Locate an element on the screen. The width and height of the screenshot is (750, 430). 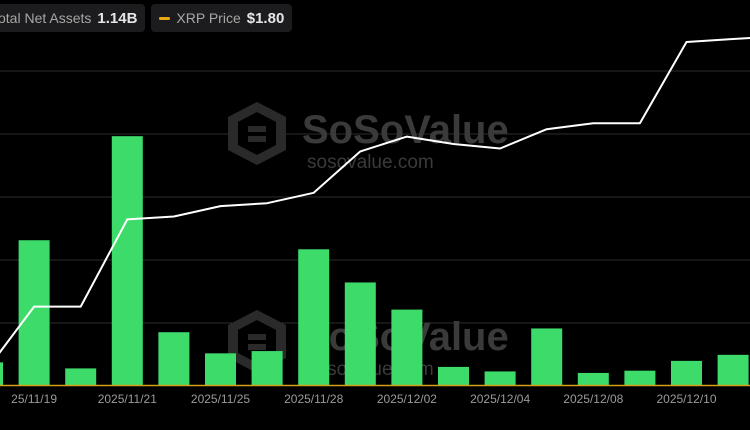
x-tick-label: 2025/11/21 is located at coordinates (127, 399).